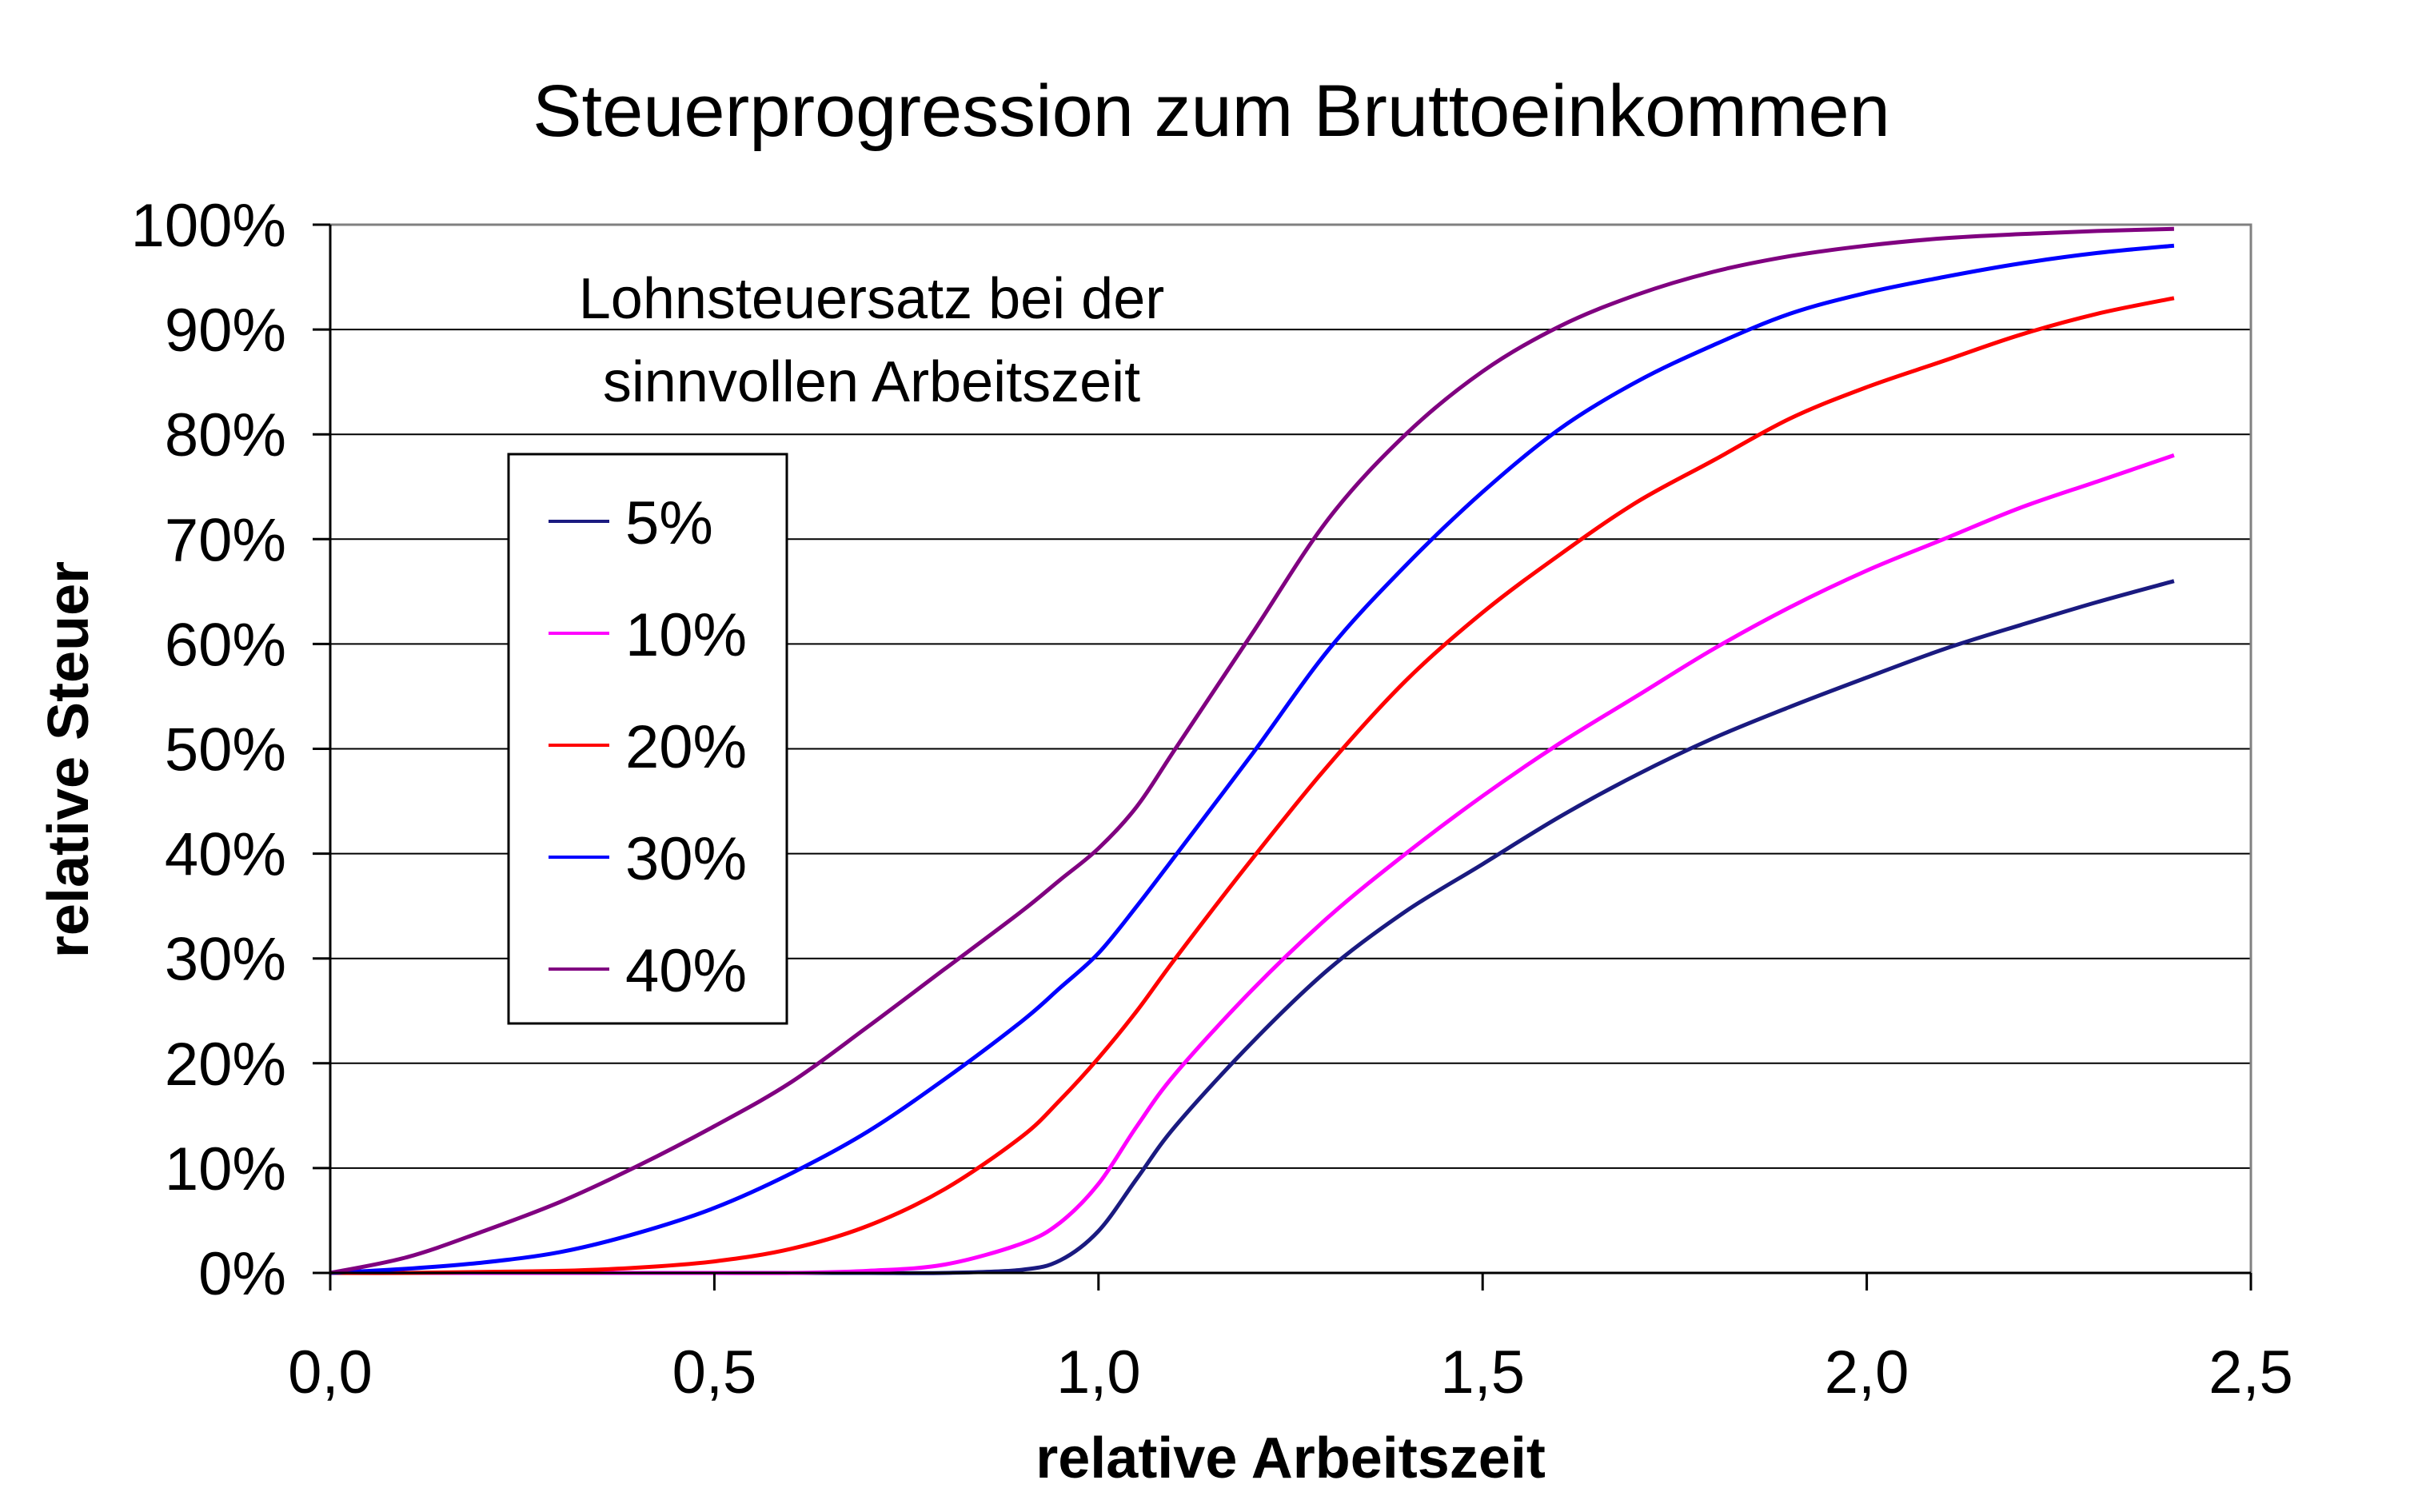  I want to click on legend-label: 20%, so click(686, 747).